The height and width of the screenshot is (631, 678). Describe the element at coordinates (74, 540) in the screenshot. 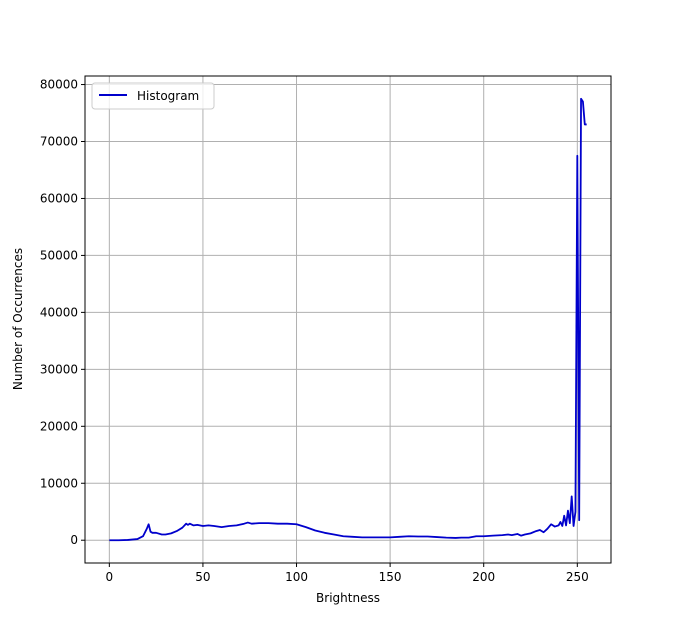

I see `y-tick-label: 0` at that location.